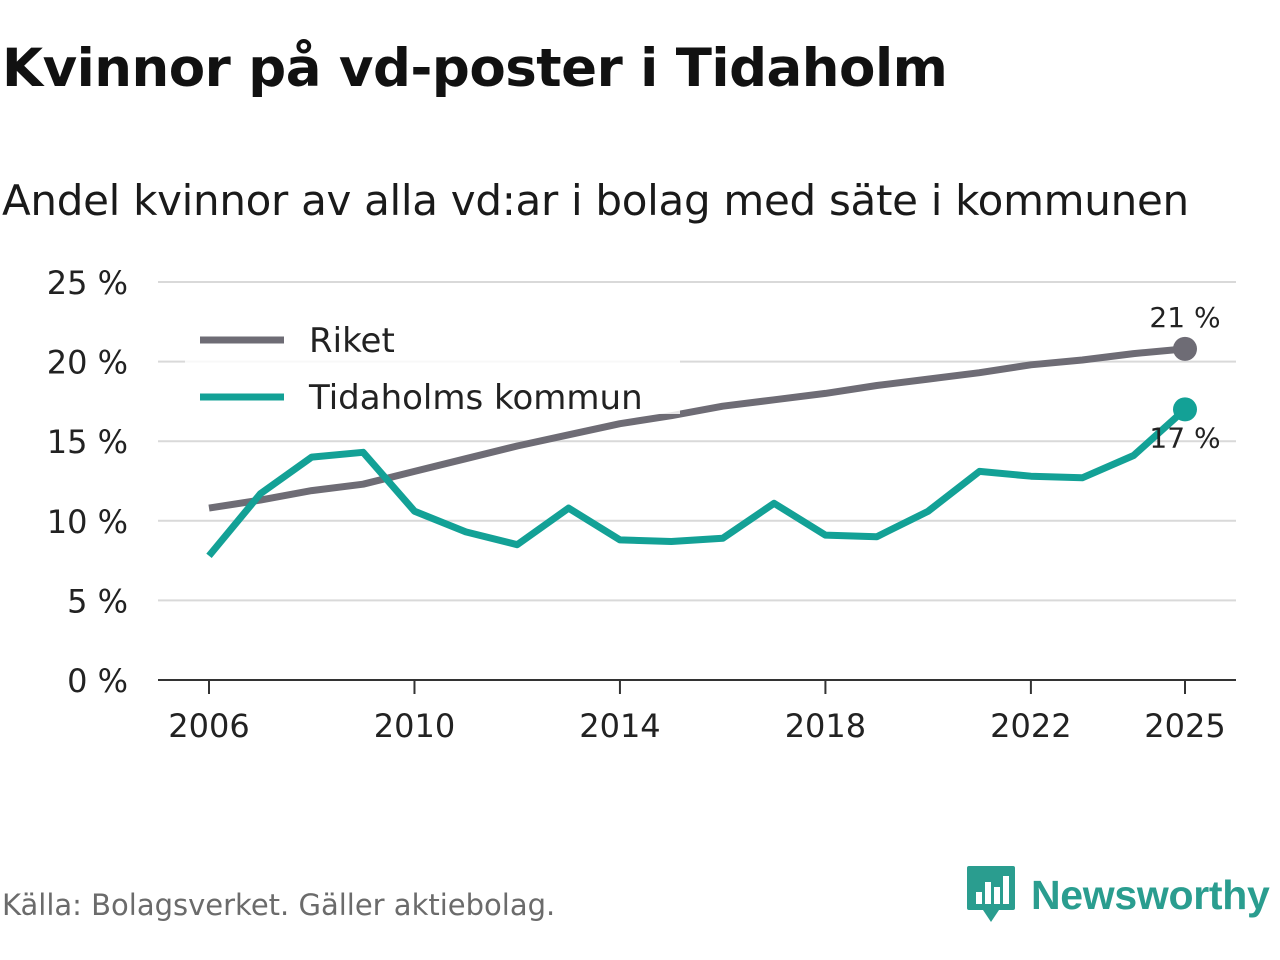  Describe the element at coordinates (1150, 894) in the screenshot. I see `brand-name: Newsworthy` at that location.